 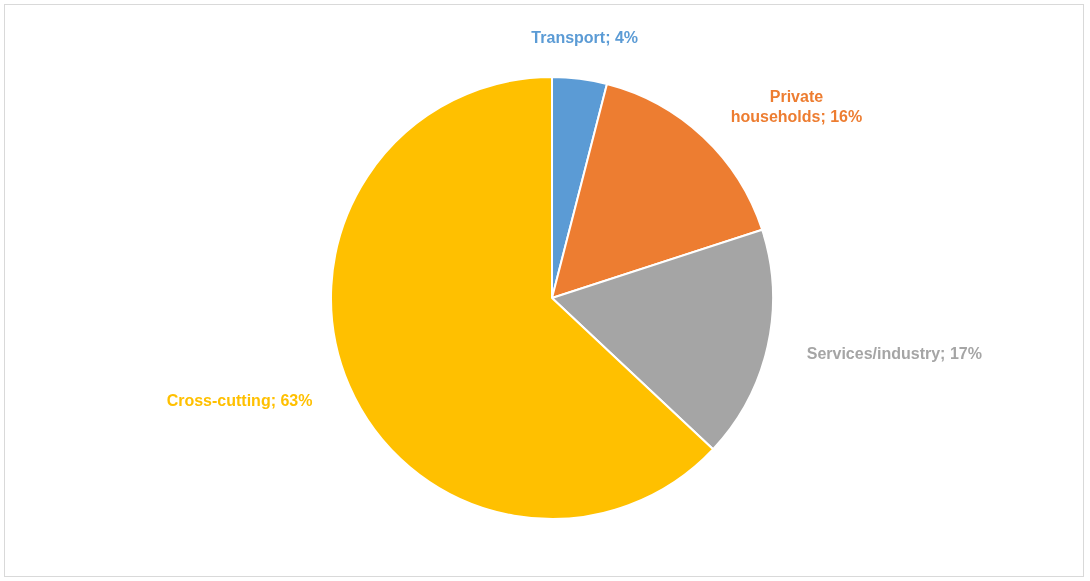 I want to click on slice-label: Private households; 16%, so click(x=796, y=107).